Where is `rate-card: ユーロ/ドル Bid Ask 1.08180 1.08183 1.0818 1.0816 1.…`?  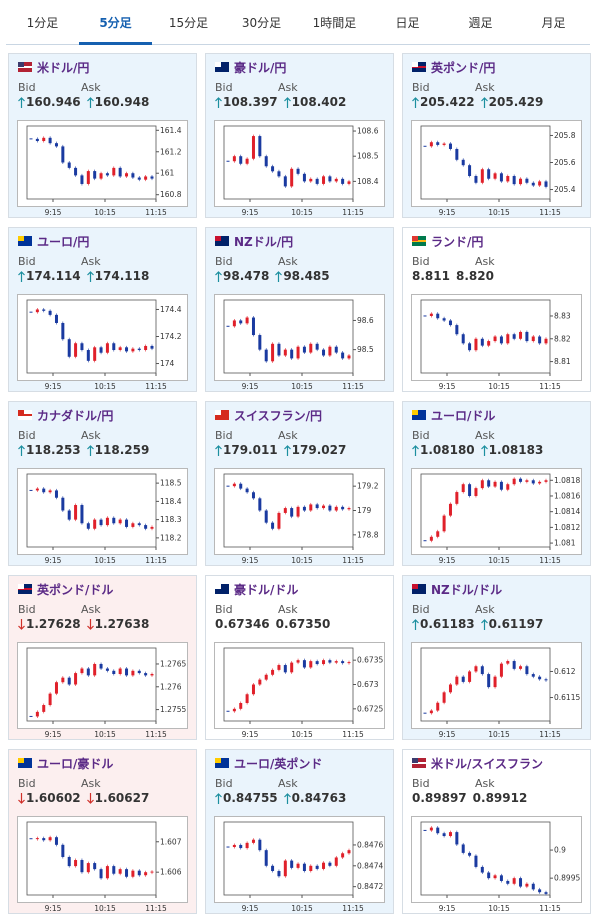 rate-card: ユーロ/ドル Bid Ask 1.08180 1.08183 1.0818 1.0816 1.… is located at coordinates (496, 483).